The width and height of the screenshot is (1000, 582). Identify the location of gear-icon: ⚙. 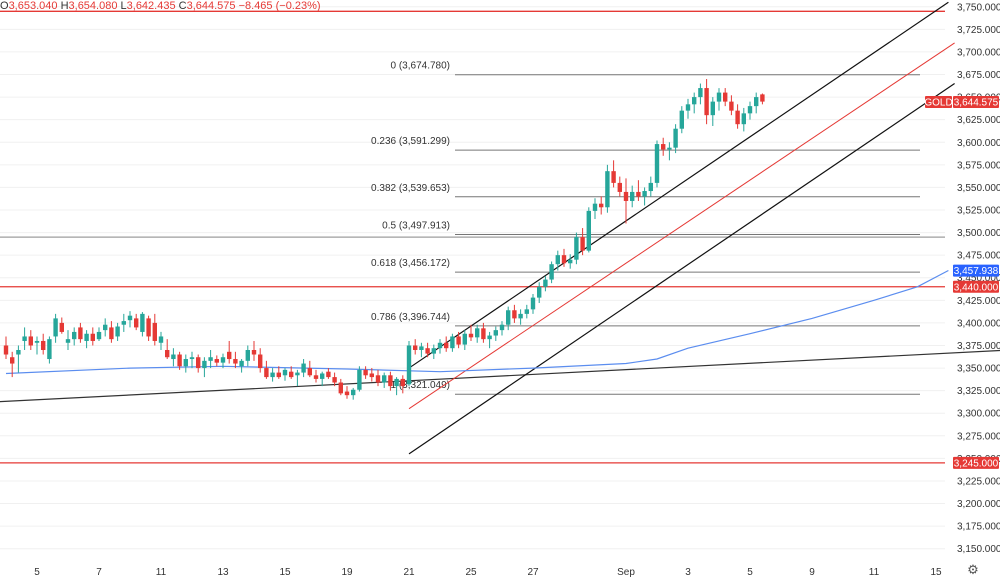
(973, 570).